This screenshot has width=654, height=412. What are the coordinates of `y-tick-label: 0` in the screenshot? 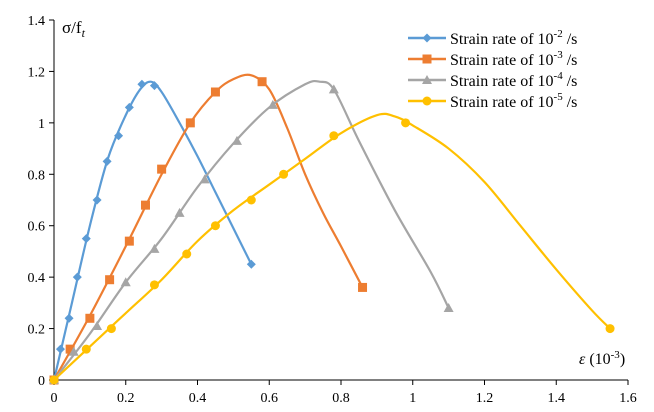 It's located at (41, 381).